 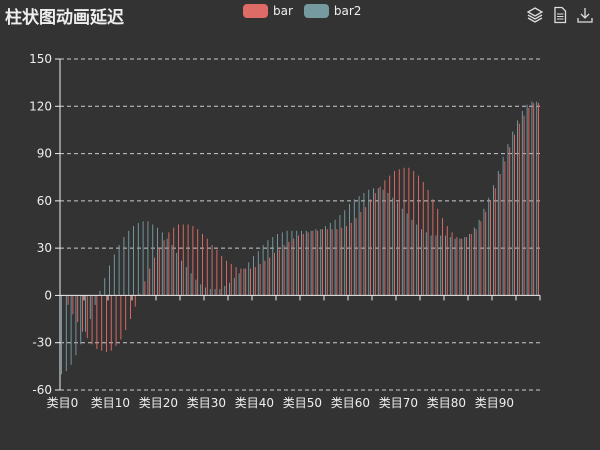 What do you see at coordinates (585, 15) in the screenshot?
I see `download-icon` at bounding box center [585, 15].